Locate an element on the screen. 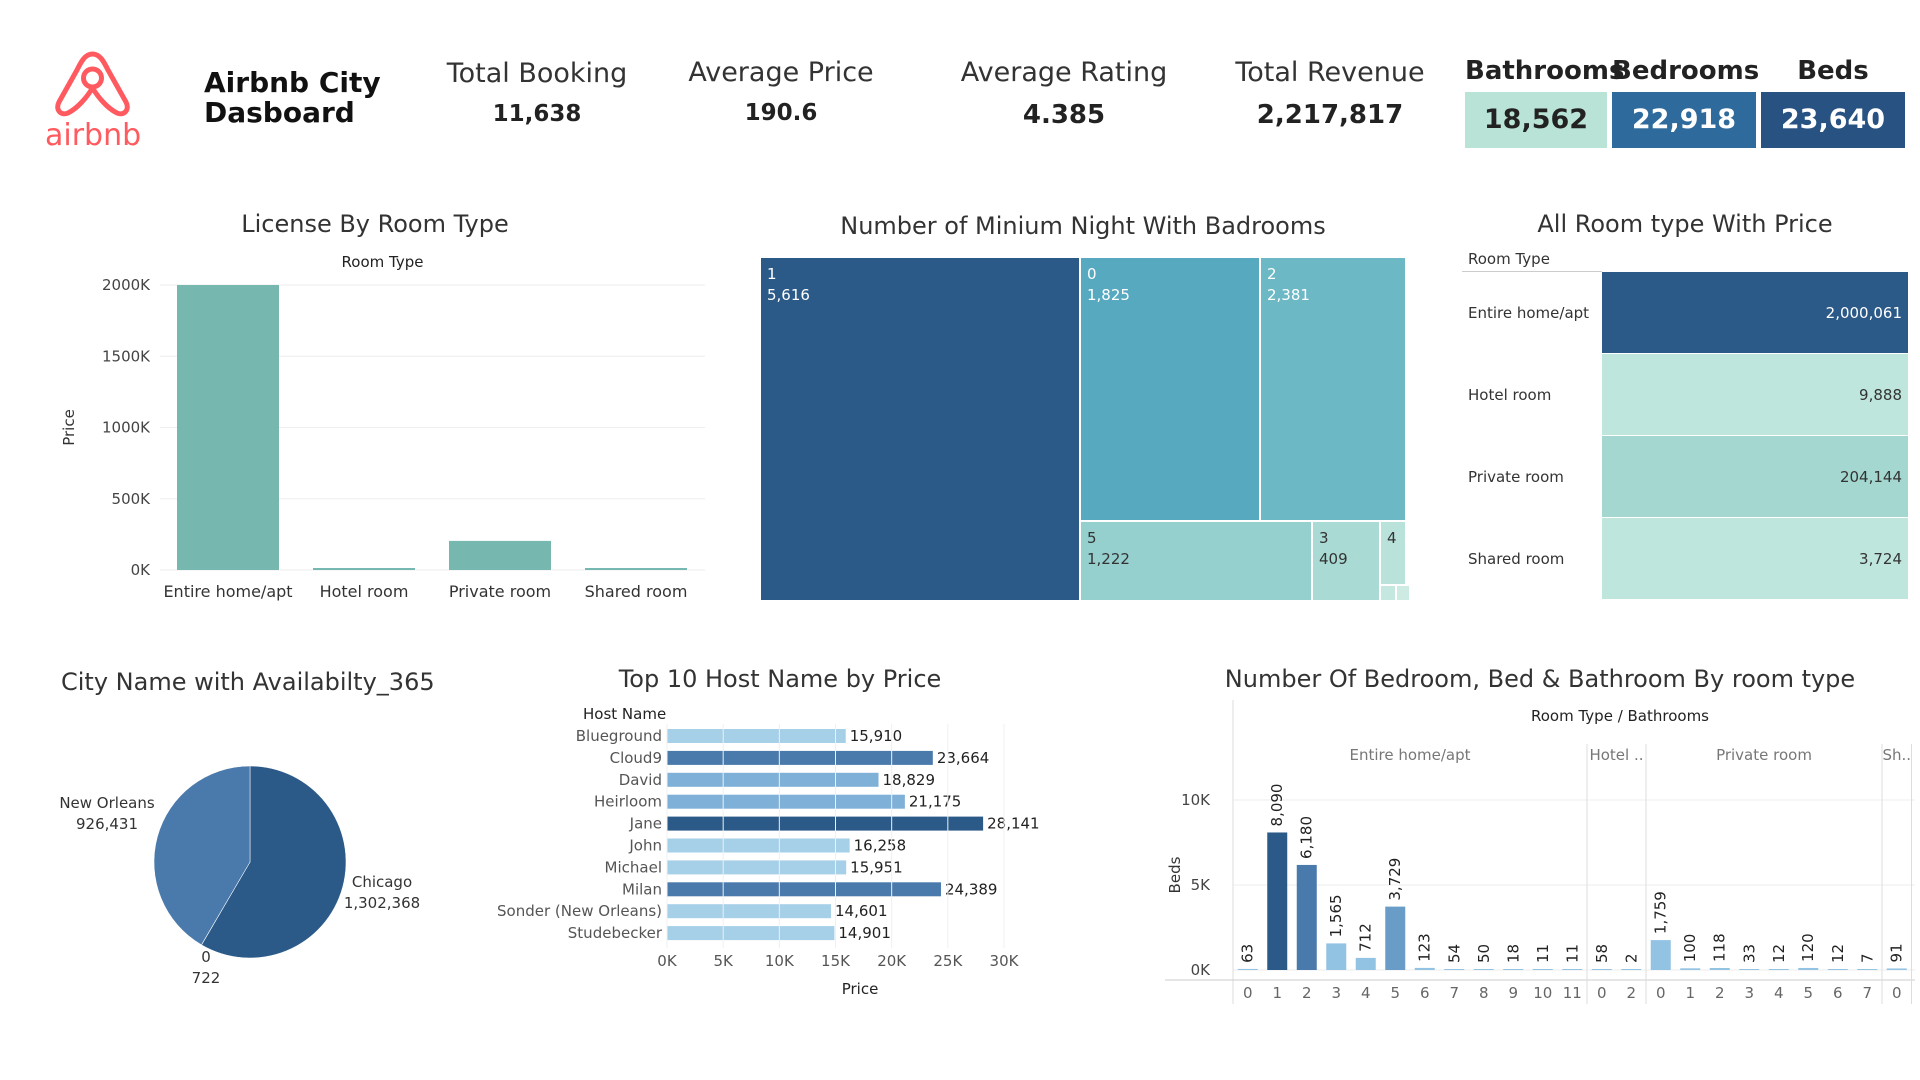  row-cell: 9,888 is located at coordinates (1755, 395).